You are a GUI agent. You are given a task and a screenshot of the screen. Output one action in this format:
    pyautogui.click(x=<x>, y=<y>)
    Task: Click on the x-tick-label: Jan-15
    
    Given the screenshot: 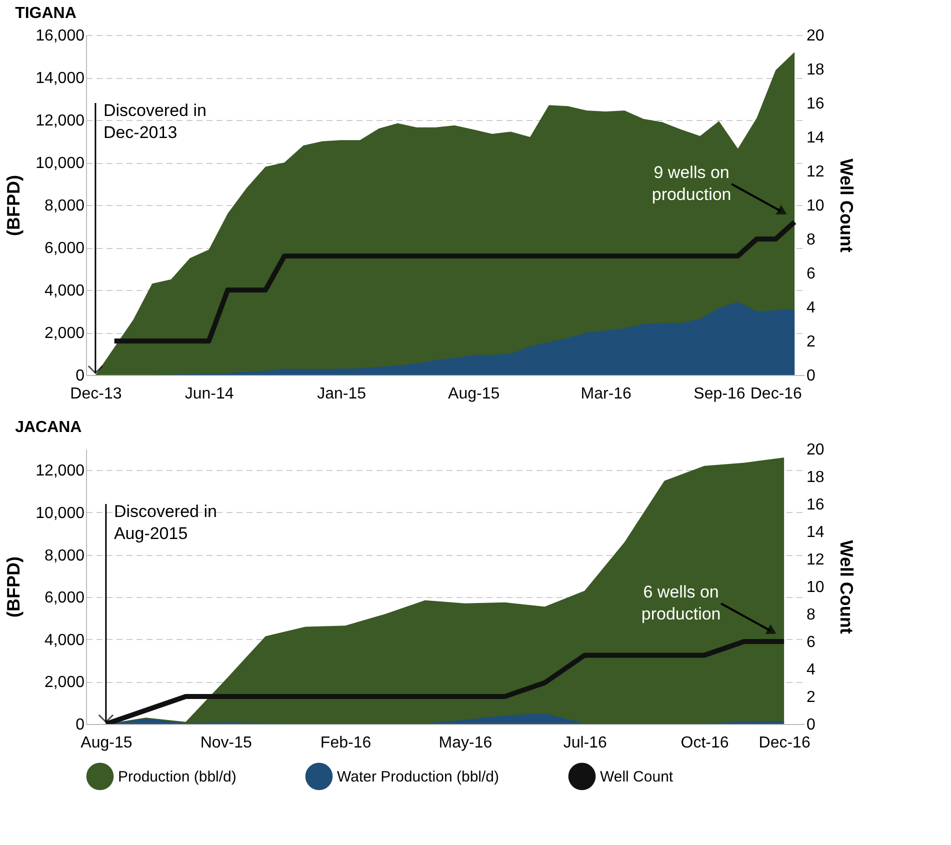 What is the action you would take?
    pyautogui.click(x=341, y=394)
    